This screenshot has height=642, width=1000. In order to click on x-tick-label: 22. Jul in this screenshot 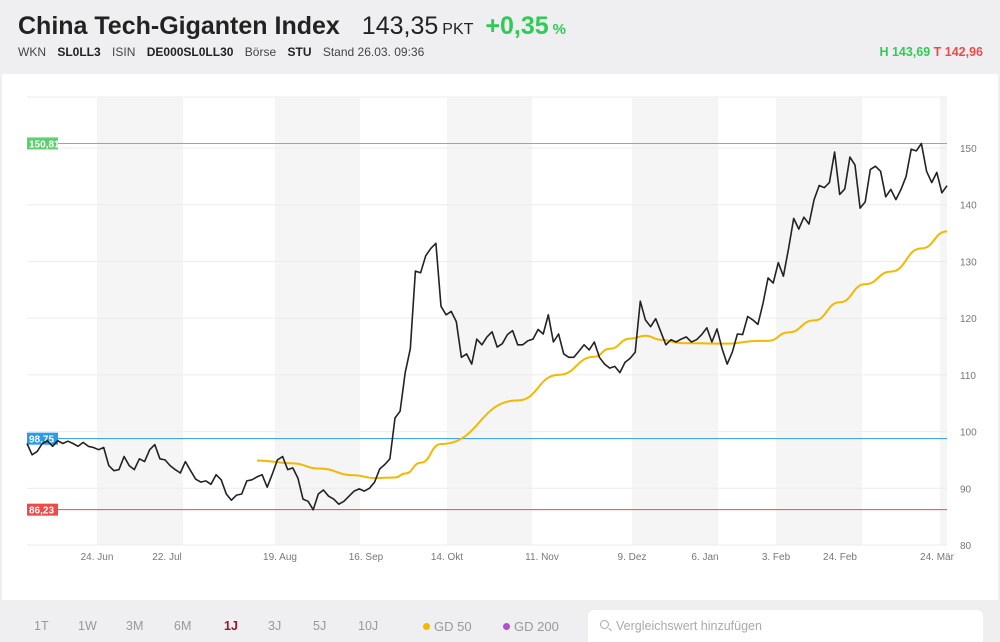, I will do `click(166, 557)`.